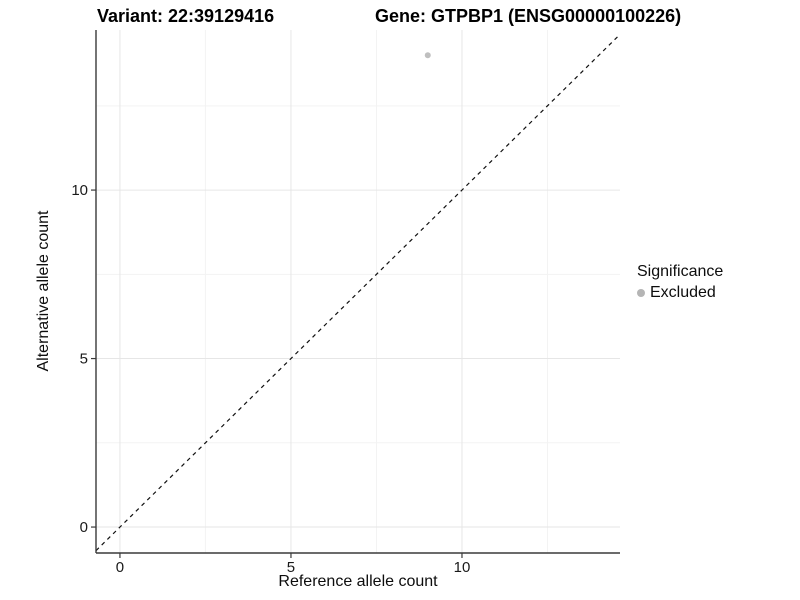 The image size is (800, 600). What do you see at coordinates (680, 271) in the screenshot?
I see `legend-title: Significance` at bounding box center [680, 271].